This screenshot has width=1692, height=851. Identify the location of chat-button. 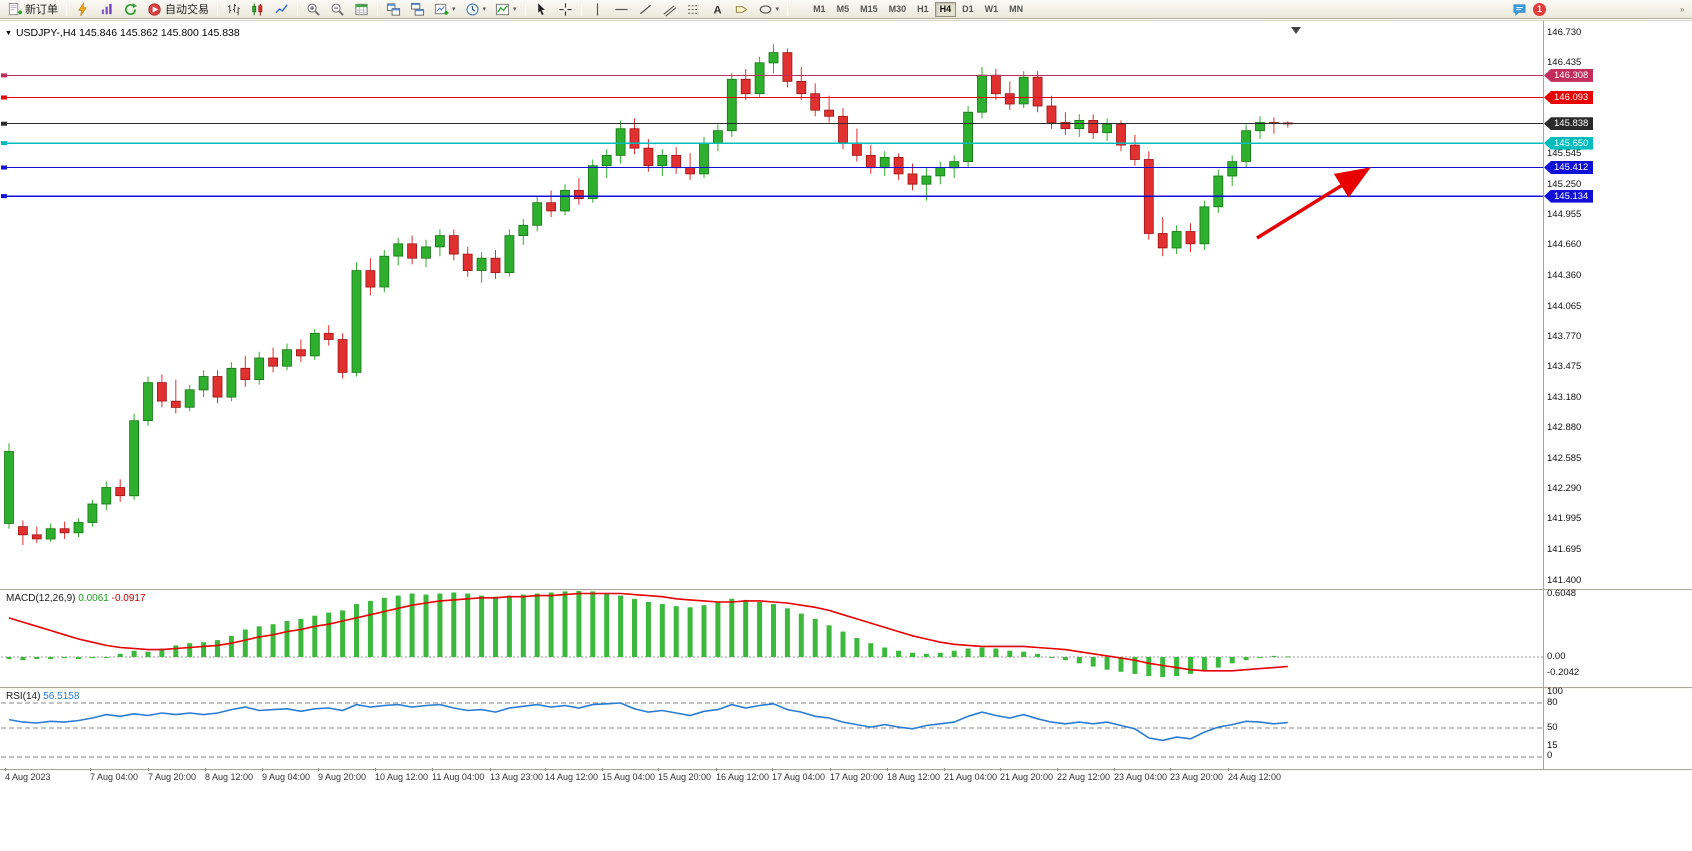
(1519, 9).